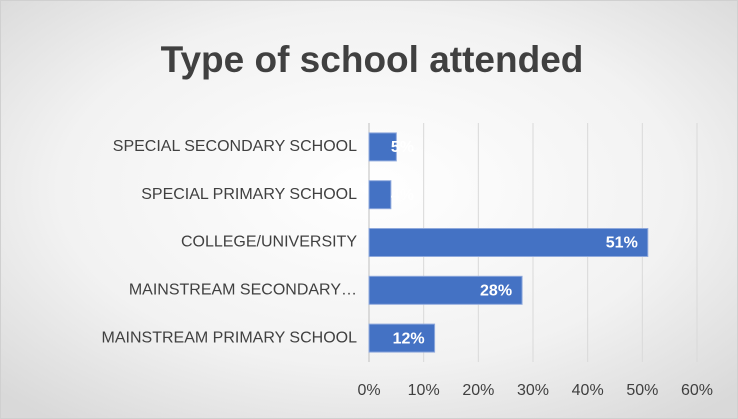  What do you see at coordinates (249, 194) in the screenshot?
I see `y-tick-label: SPECIAL PRIMARY SCHOOL` at bounding box center [249, 194].